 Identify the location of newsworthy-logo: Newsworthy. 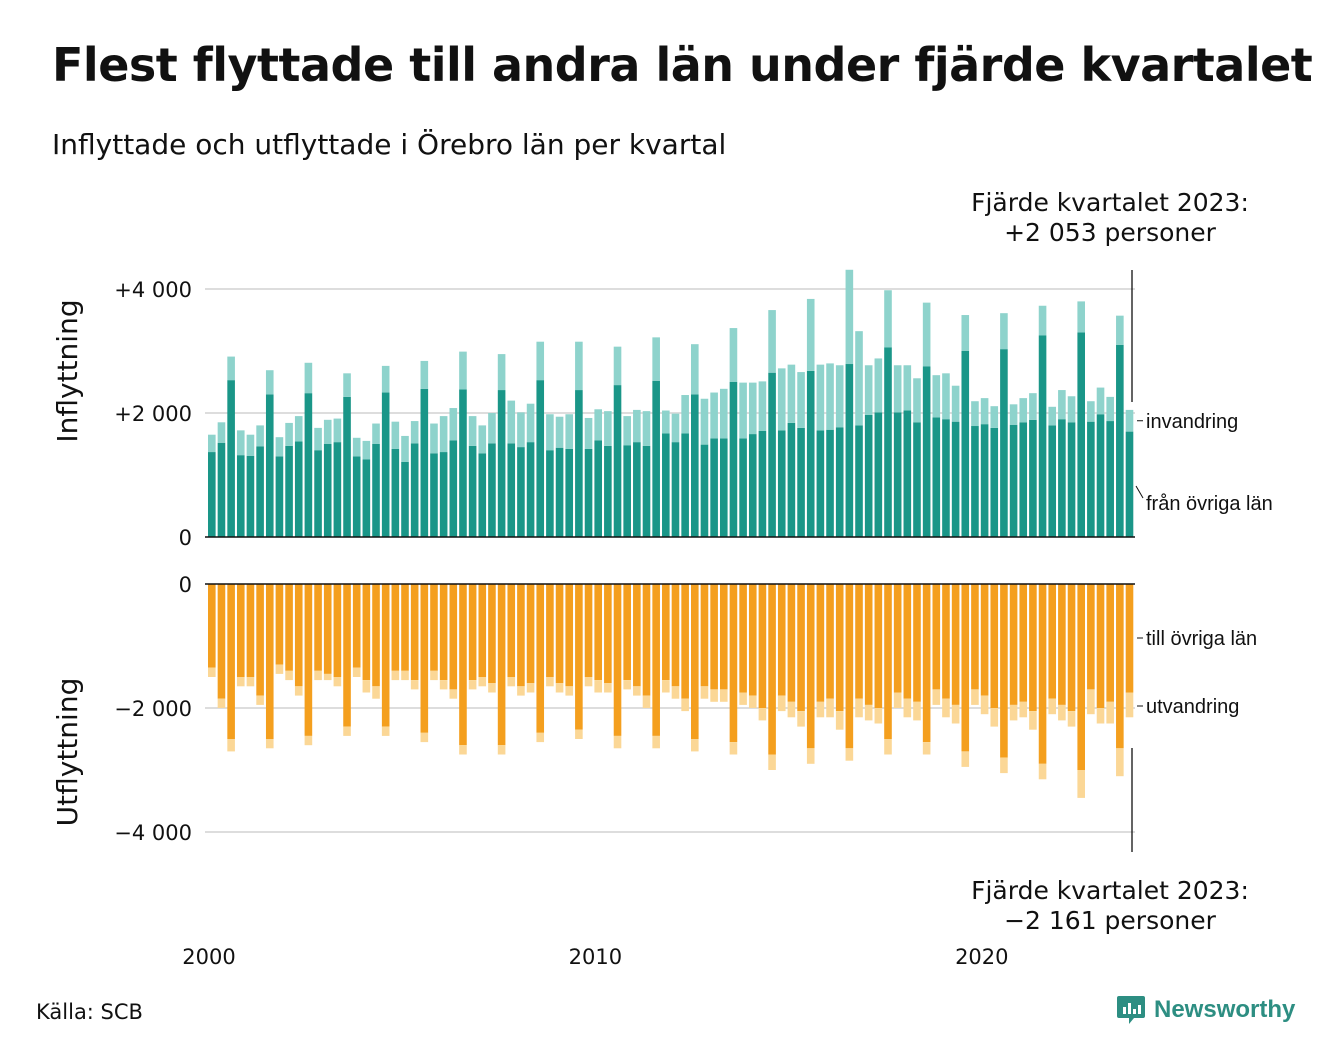
(1205, 1010).